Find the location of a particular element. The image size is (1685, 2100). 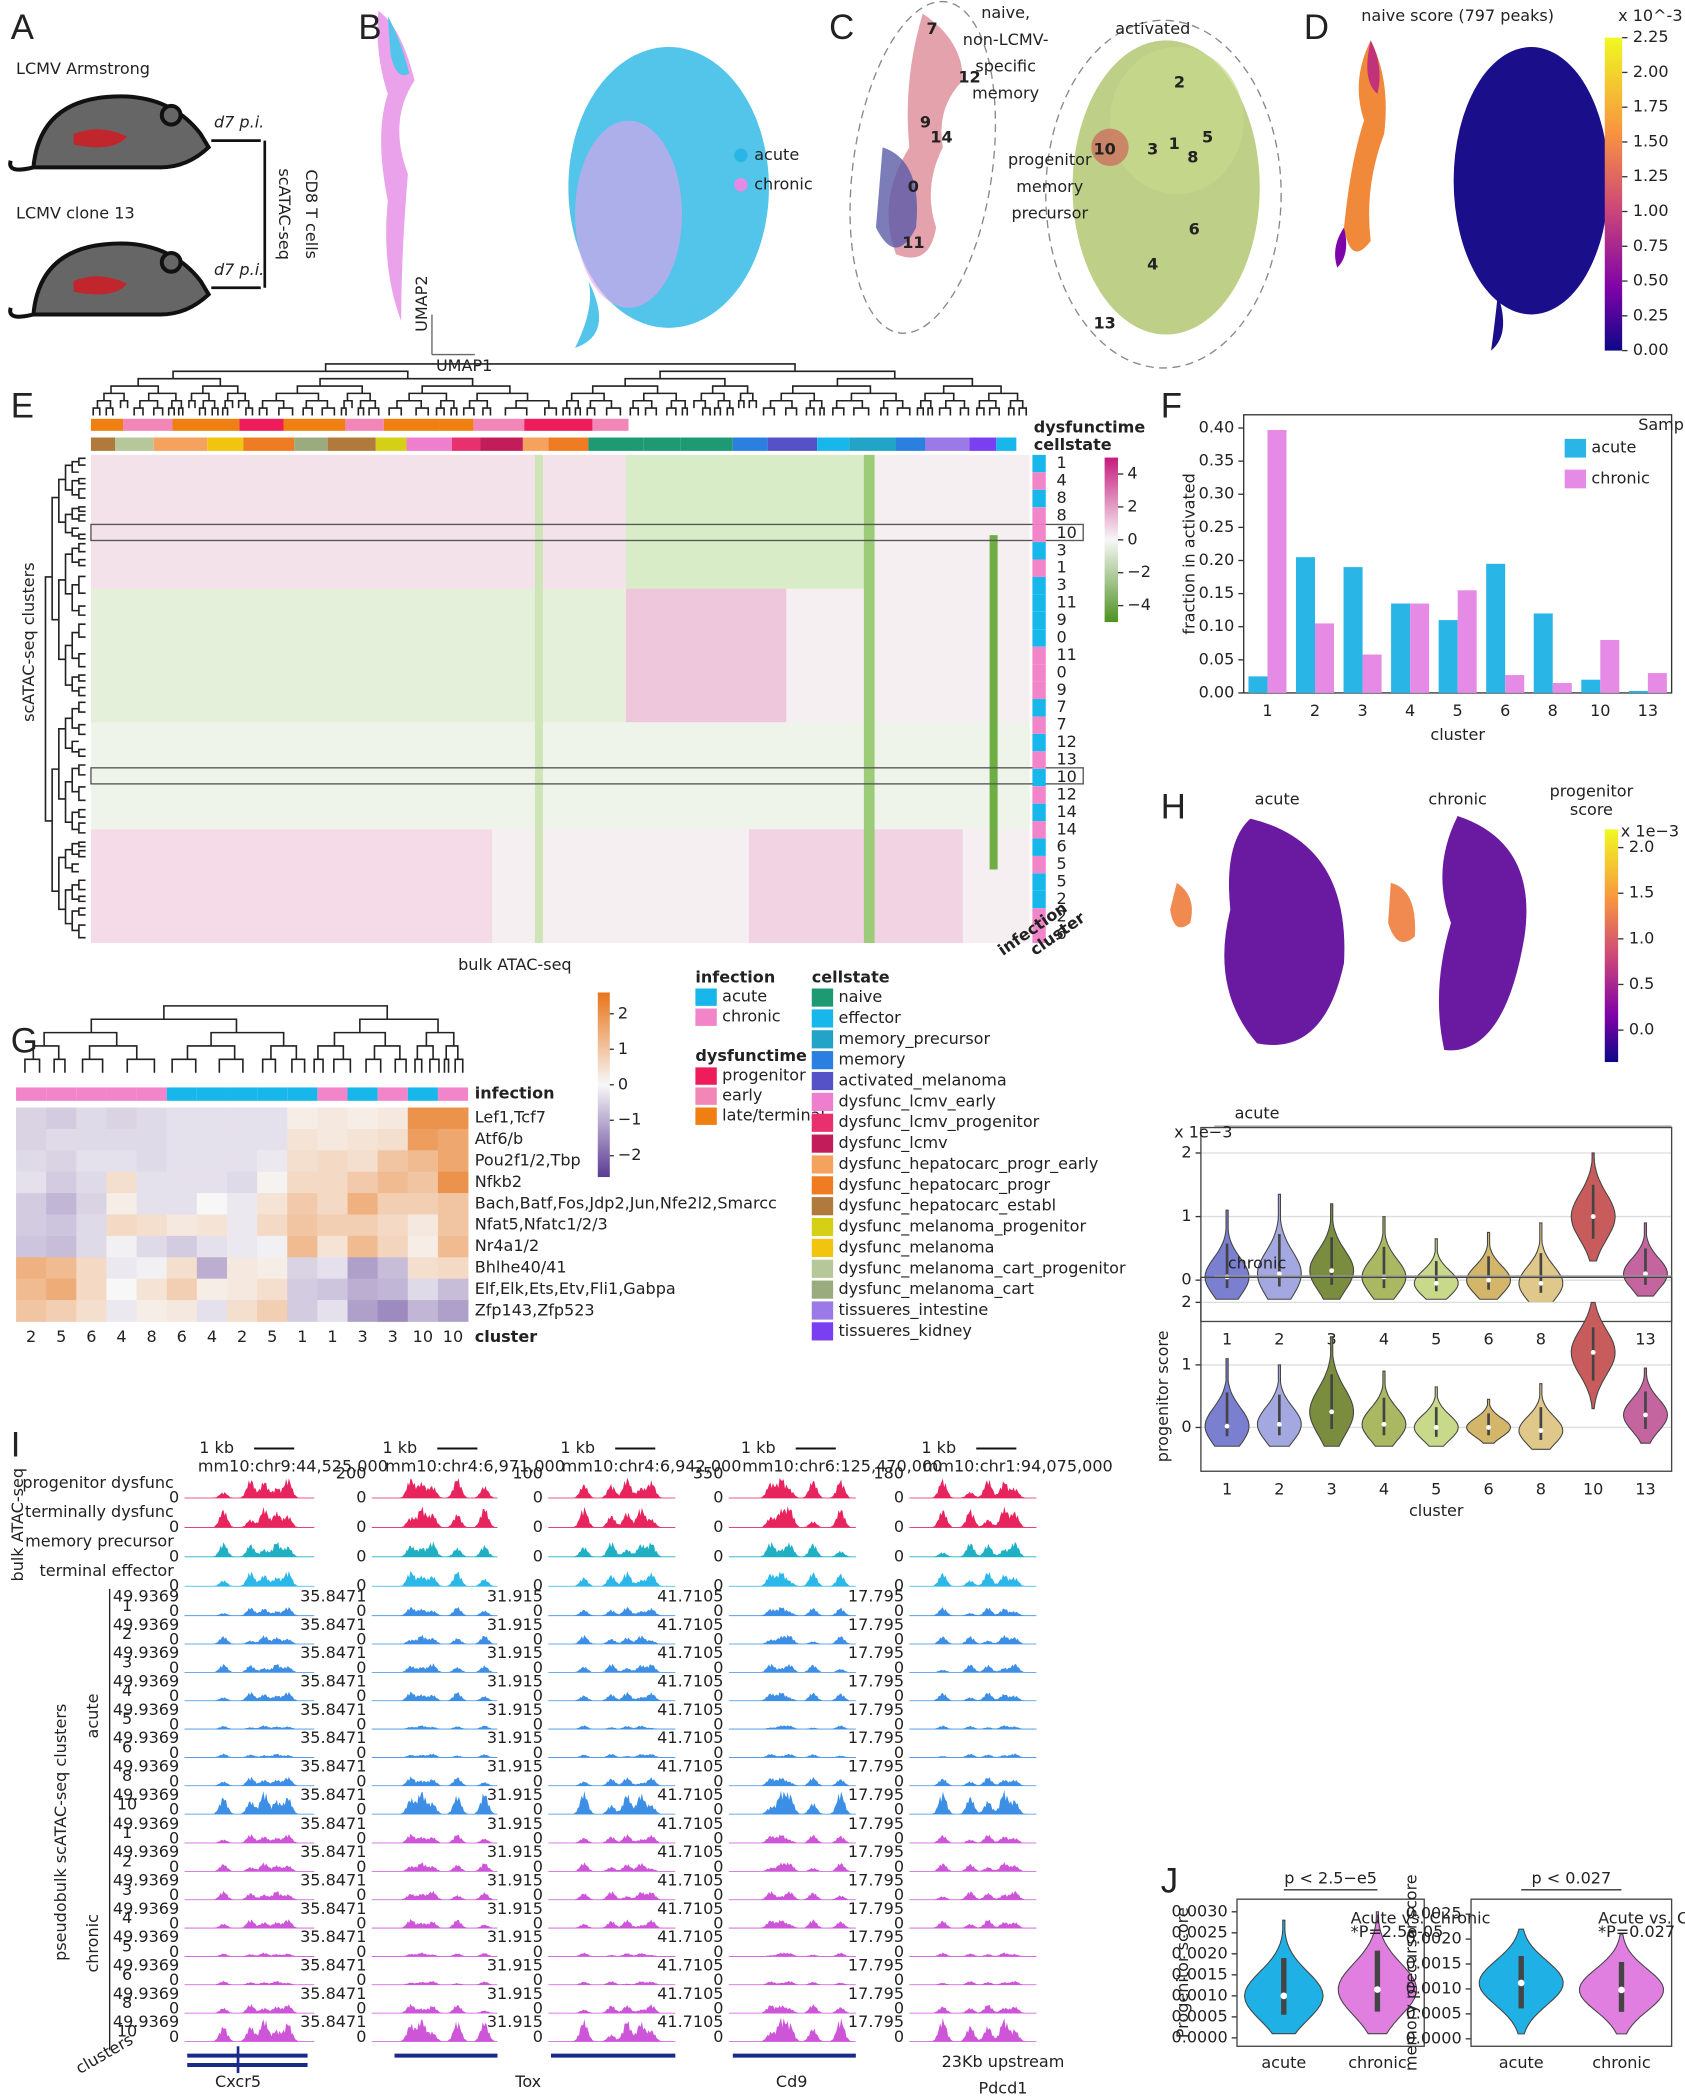

row-label: 14 is located at coordinates (1066, 811).